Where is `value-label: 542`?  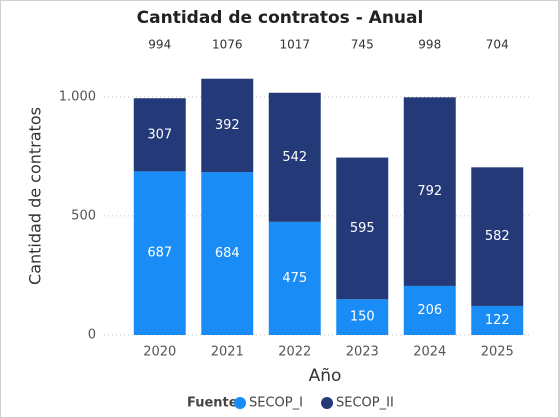 value-label: 542 is located at coordinates (294, 157).